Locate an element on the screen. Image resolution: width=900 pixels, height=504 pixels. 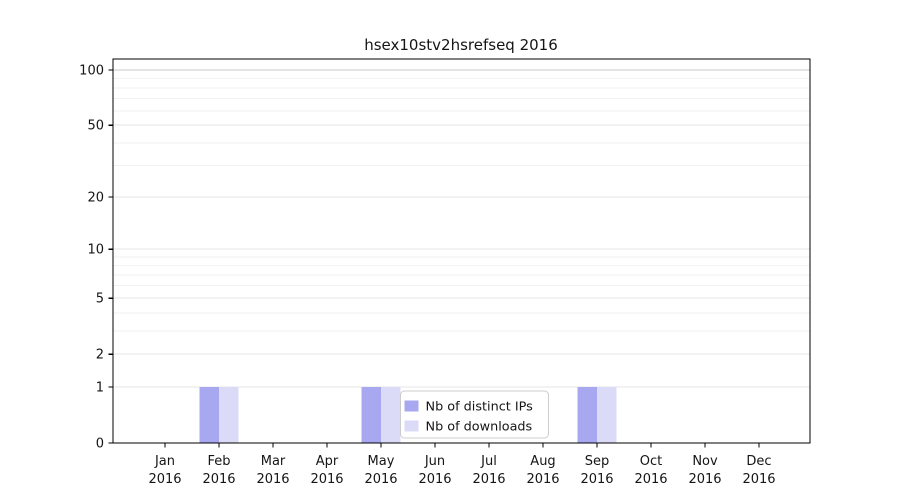
x-tick-label-month-oct: Oct is located at coordinates (651, 461).